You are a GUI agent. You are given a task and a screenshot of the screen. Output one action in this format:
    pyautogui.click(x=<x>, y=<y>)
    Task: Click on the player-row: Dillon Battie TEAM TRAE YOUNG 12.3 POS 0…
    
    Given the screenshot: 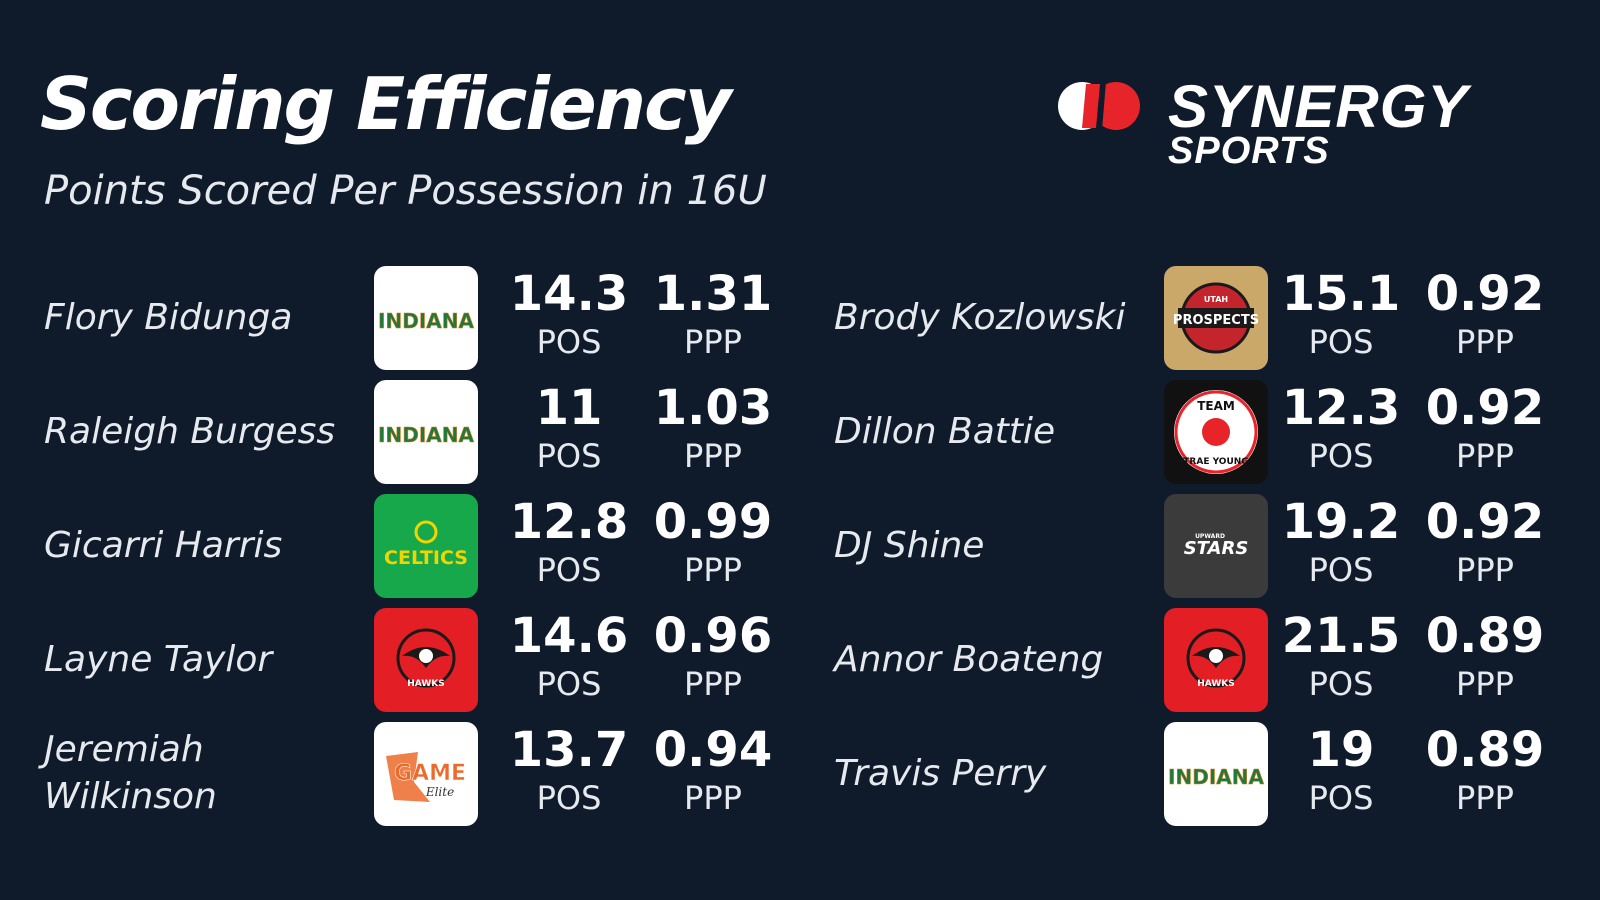 What is the action you would take?
    pyautogui.click(x=1170, y=437)
    